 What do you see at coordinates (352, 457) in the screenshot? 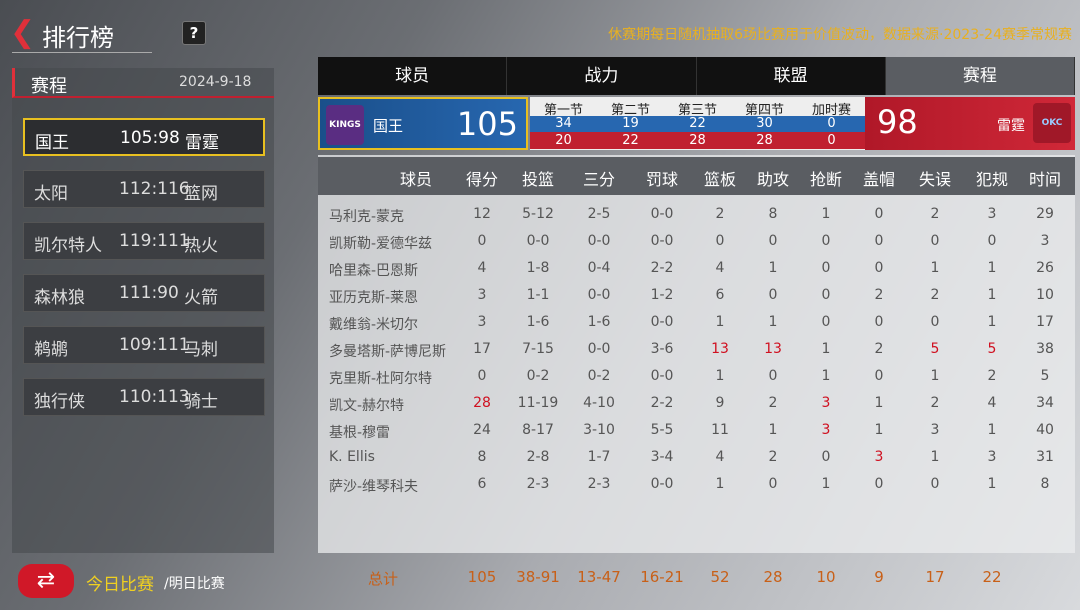
I see `player-name: K. Ellis` at bounding box center [352, 457].